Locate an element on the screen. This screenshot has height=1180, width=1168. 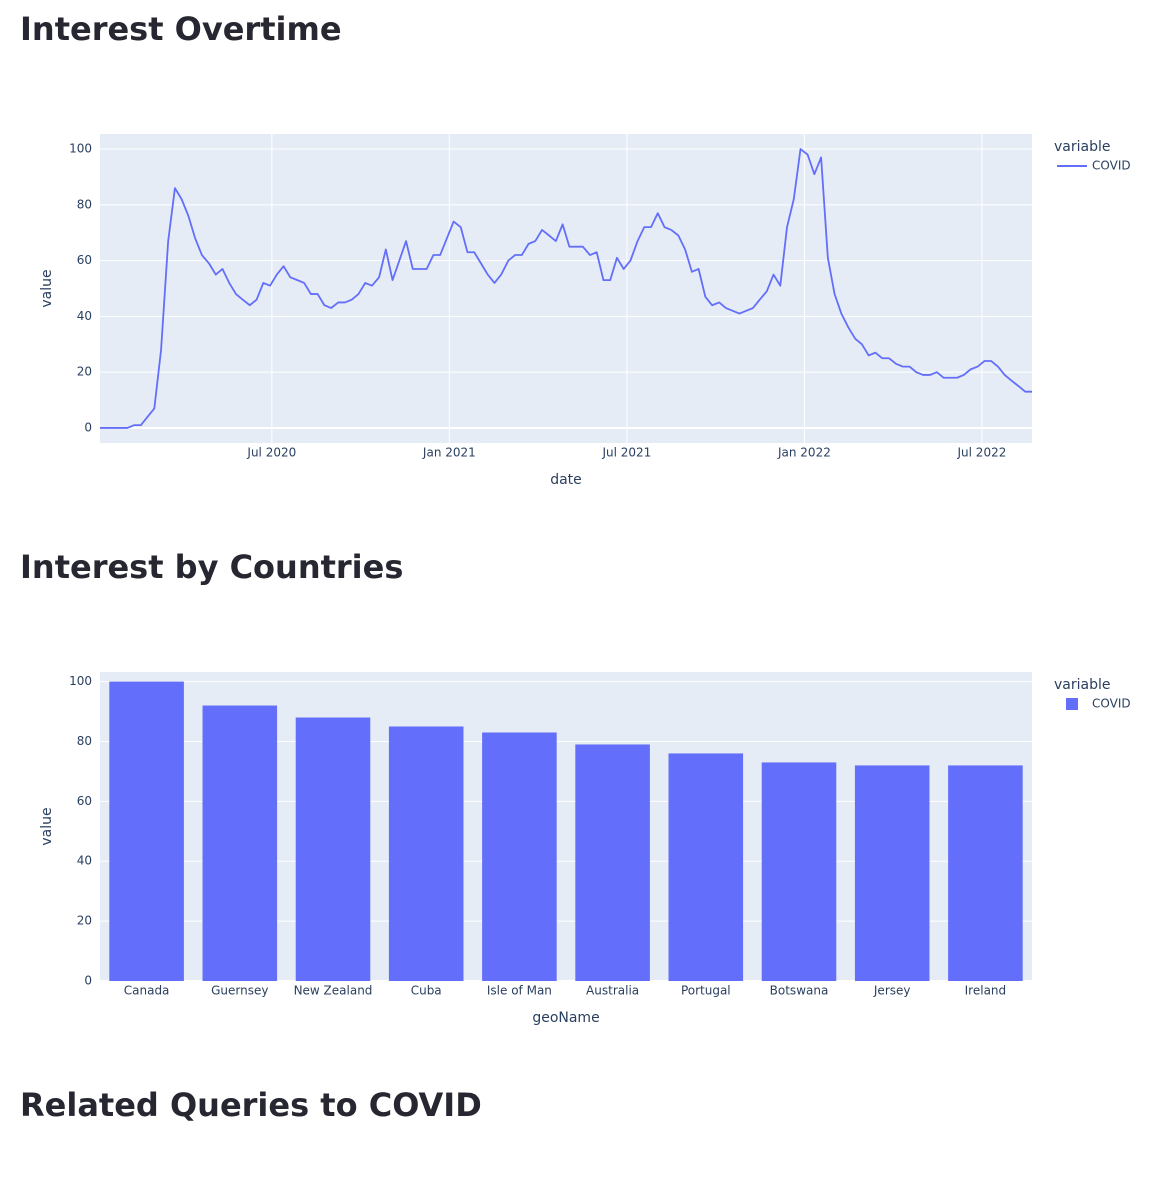
x-tick-label: Guernsey is located at coordinates (239, 991).